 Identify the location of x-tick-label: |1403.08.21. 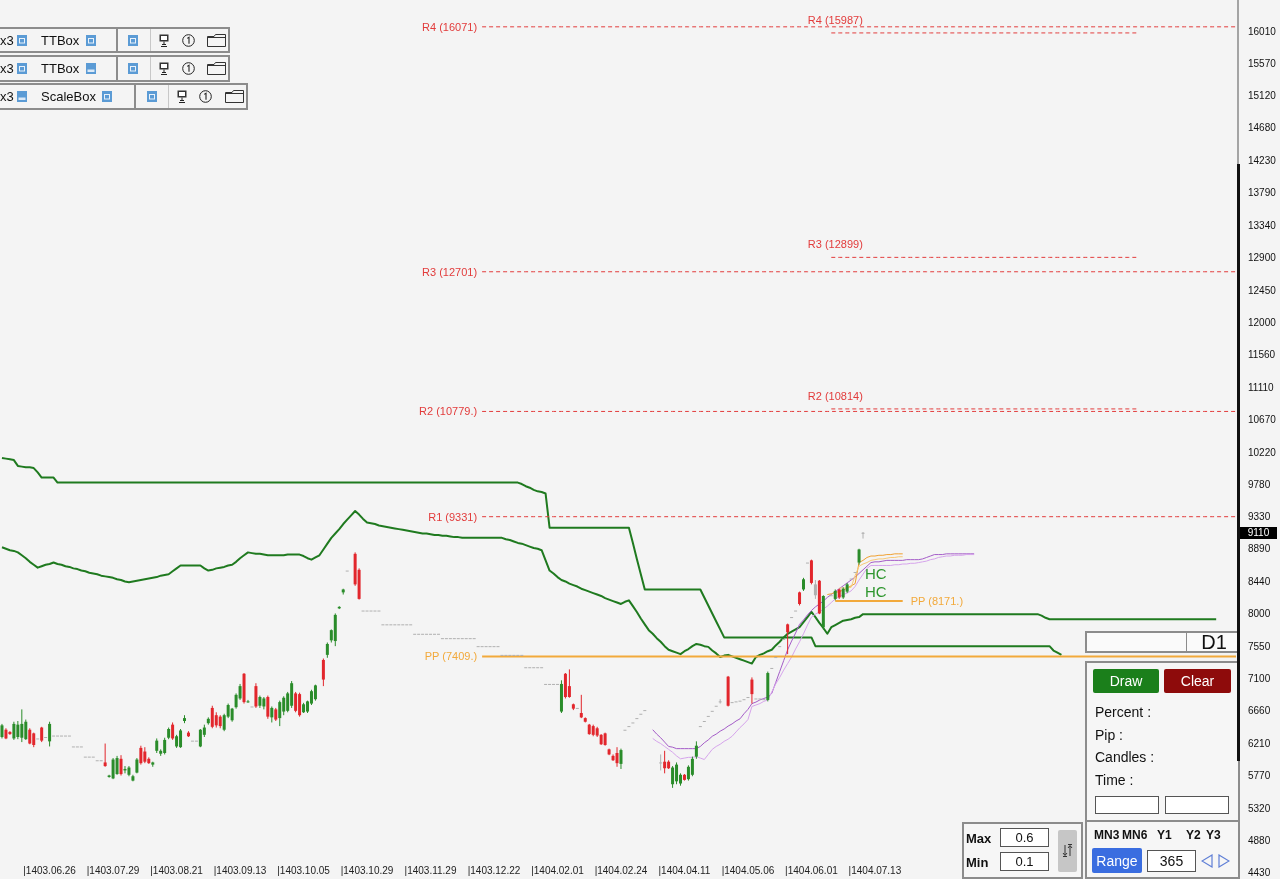
(177, 870).